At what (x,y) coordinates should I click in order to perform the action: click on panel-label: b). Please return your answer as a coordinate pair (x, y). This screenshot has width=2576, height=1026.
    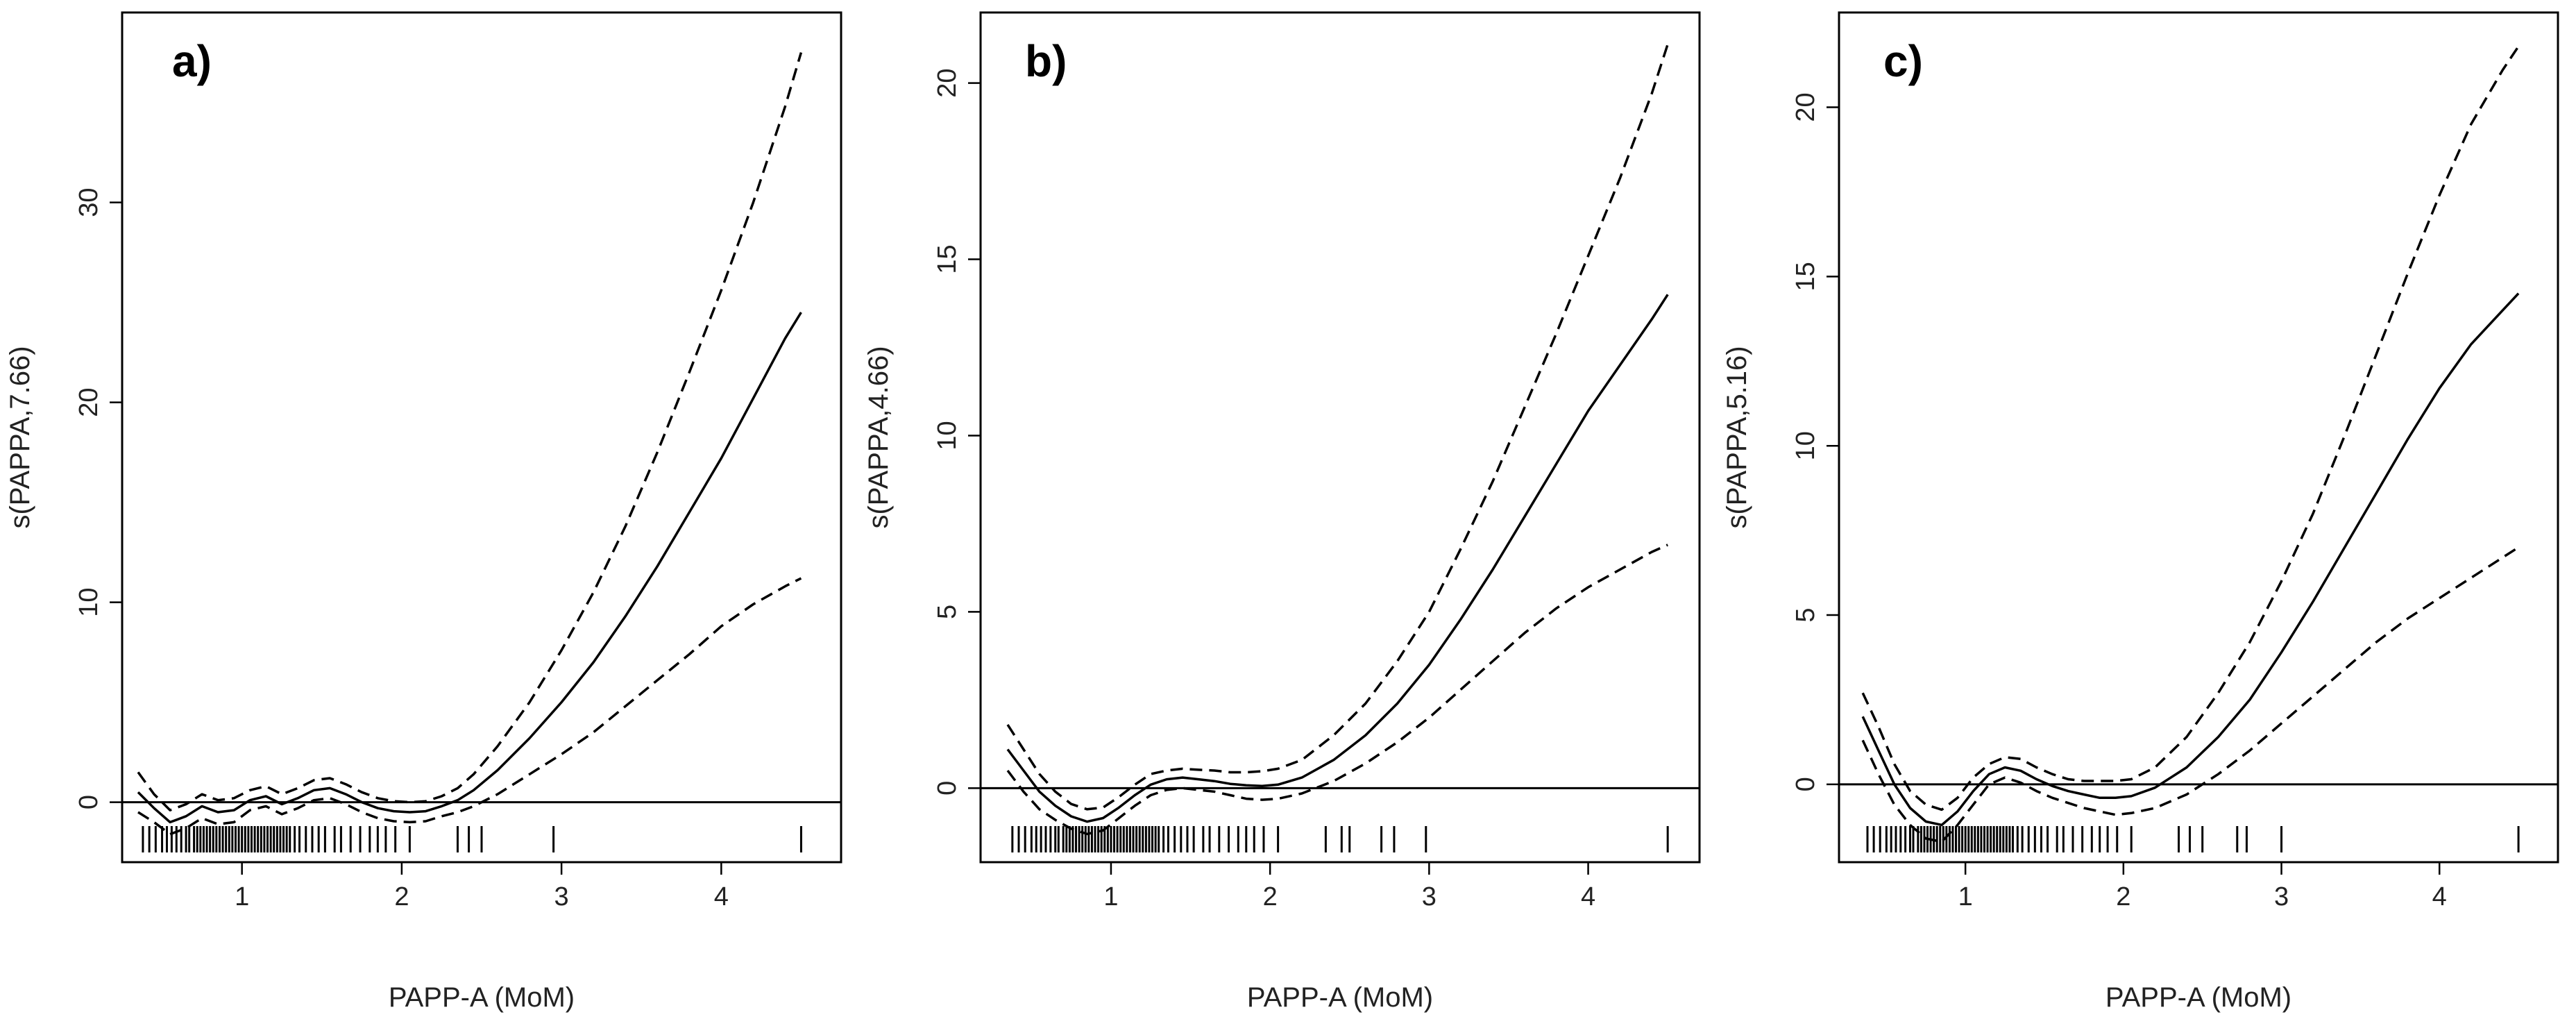
    Looking at the image, I should click on (1046, 61).